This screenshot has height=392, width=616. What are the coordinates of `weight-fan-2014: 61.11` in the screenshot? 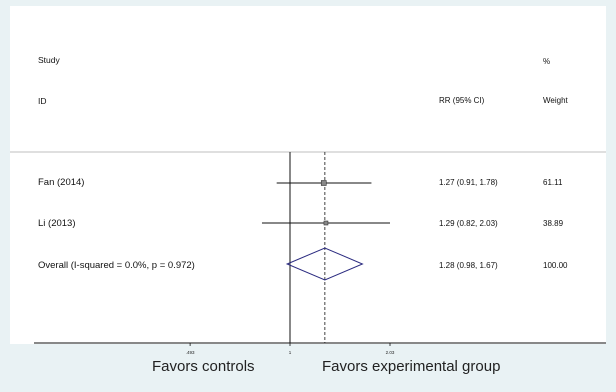 It's located at (553, 182).